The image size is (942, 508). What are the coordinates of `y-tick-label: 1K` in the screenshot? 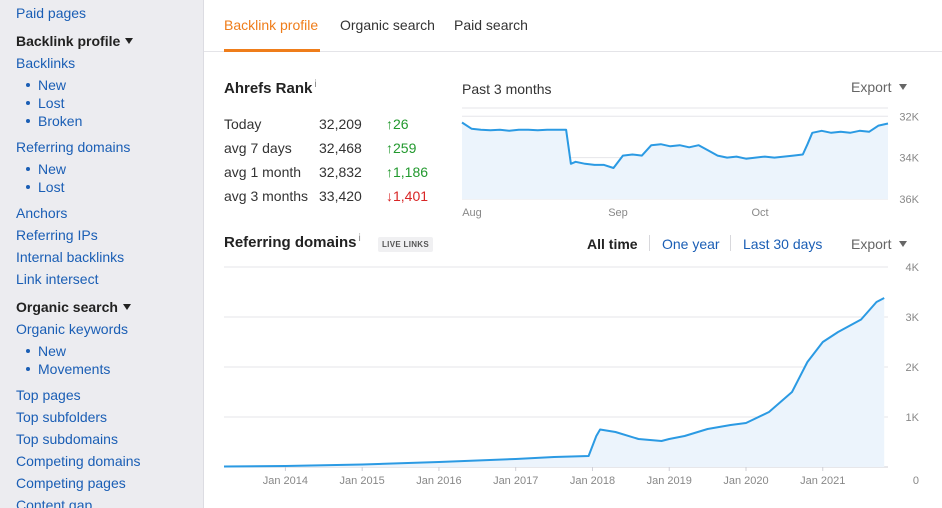 It's located at (913, 418).